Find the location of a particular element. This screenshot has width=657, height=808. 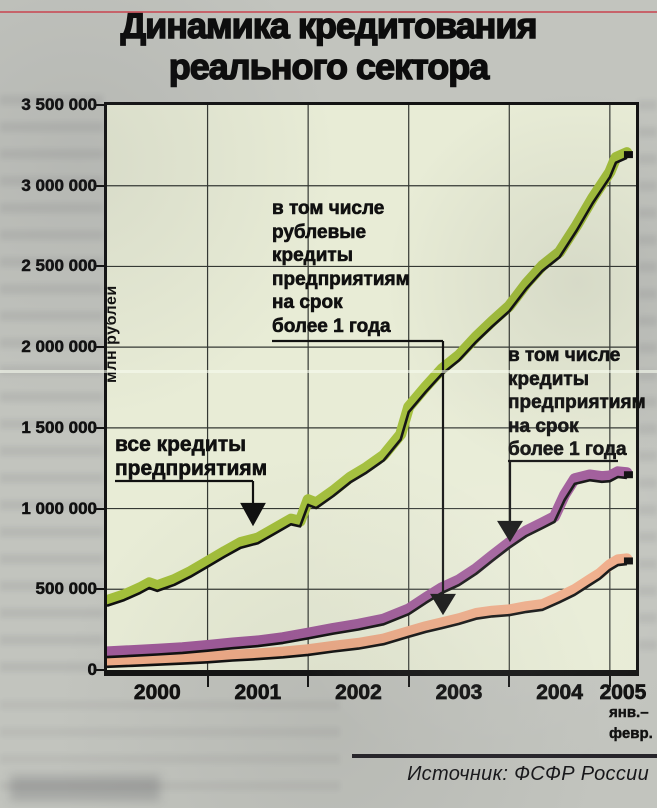

x-tick-label: 2000 is located at coordinates (157, 693).